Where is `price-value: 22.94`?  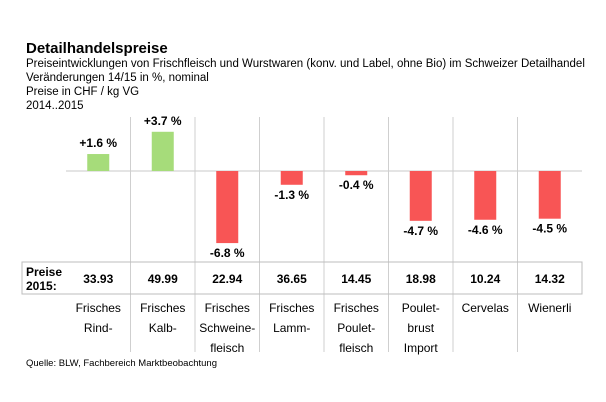 price-value: 22.94 is located at coordinates (227, 279).